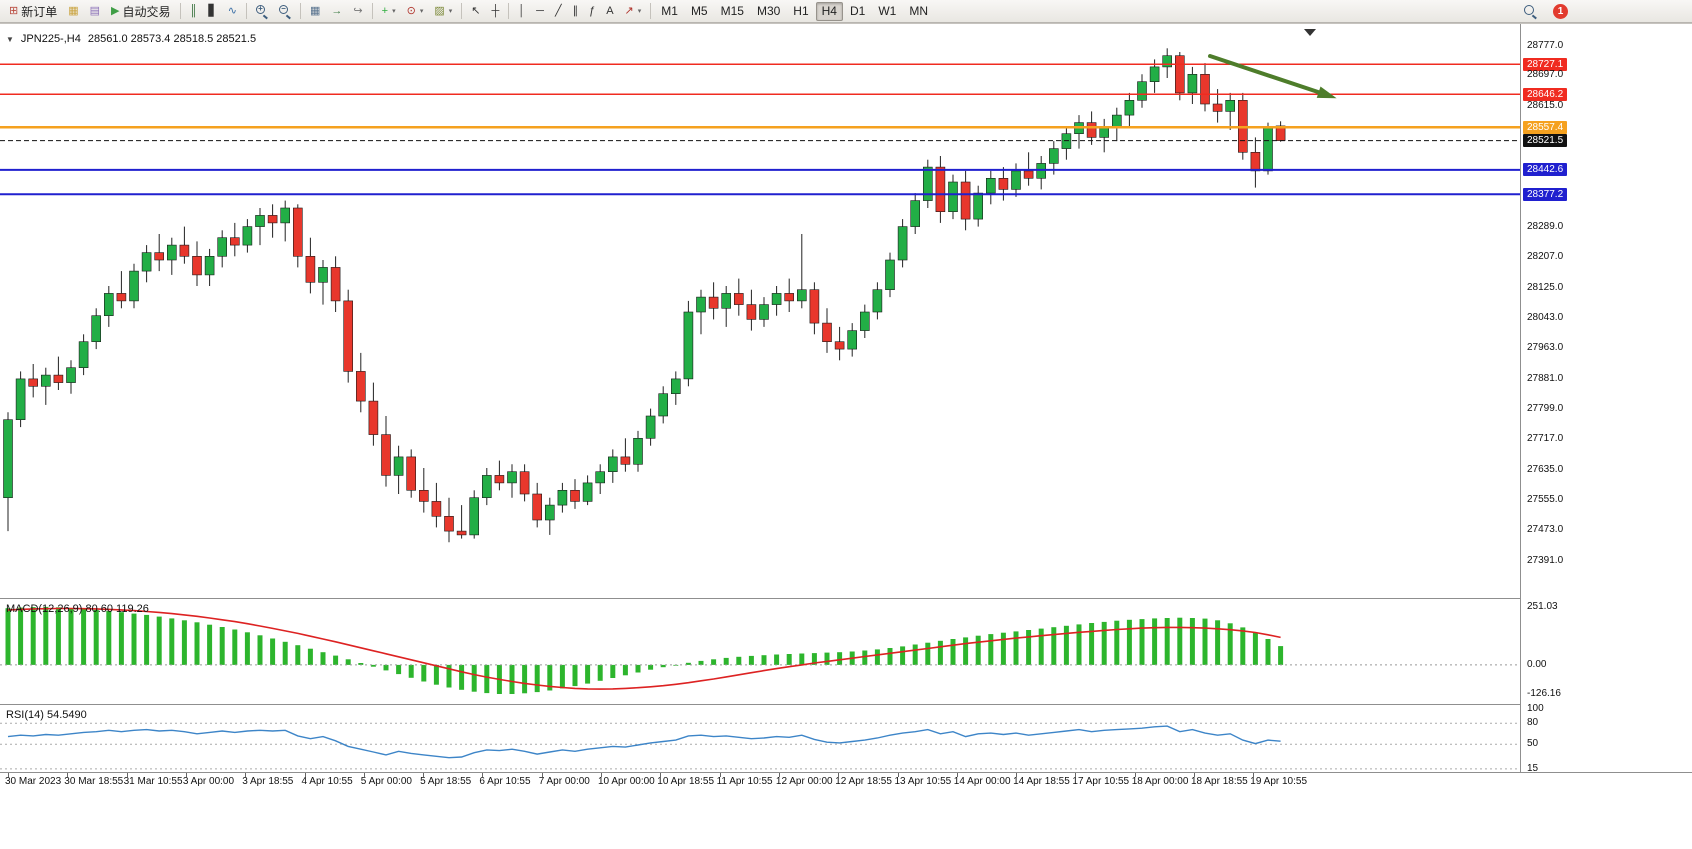 Image resolution: width=1692 pixels, height=849 pixels. What do you see at coordinates (1545, 170) in the screenshot?
I see `price-line-badge: 28442.6` at bounding box center [1545, 170].